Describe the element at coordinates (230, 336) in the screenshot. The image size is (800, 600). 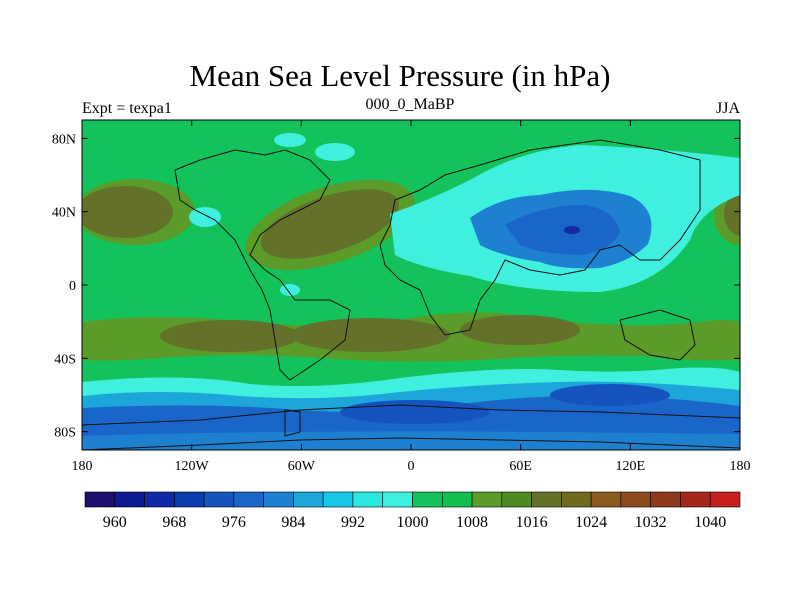
I see `south-pacific-high` at that location.